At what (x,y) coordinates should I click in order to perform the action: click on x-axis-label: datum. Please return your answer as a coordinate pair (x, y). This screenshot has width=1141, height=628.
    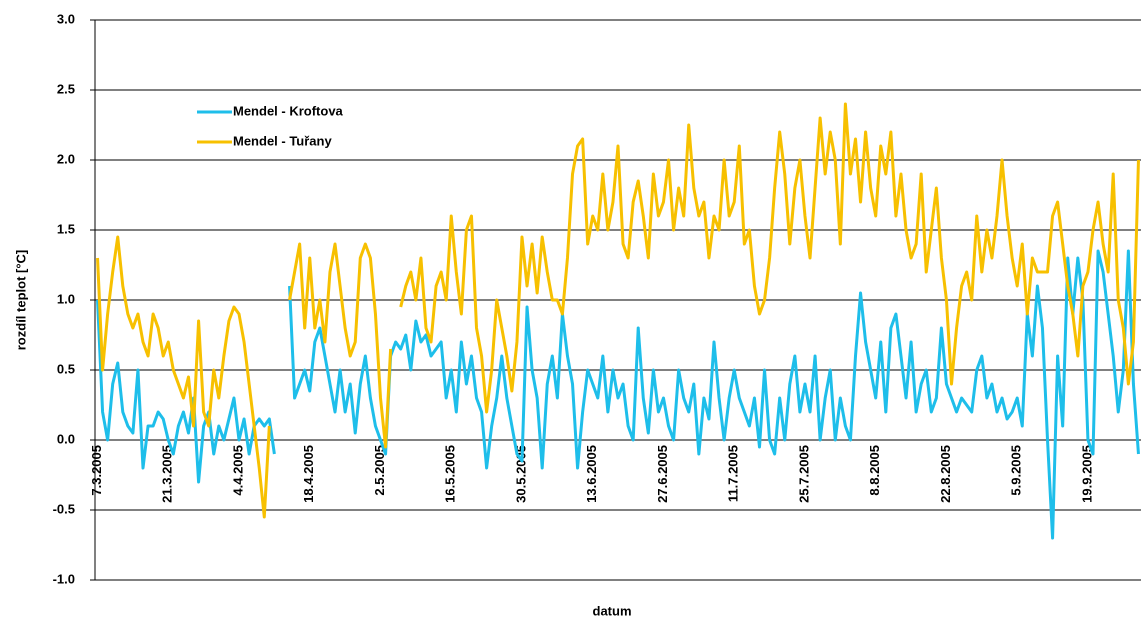
    Looking at the image, I should click on (612, 610).